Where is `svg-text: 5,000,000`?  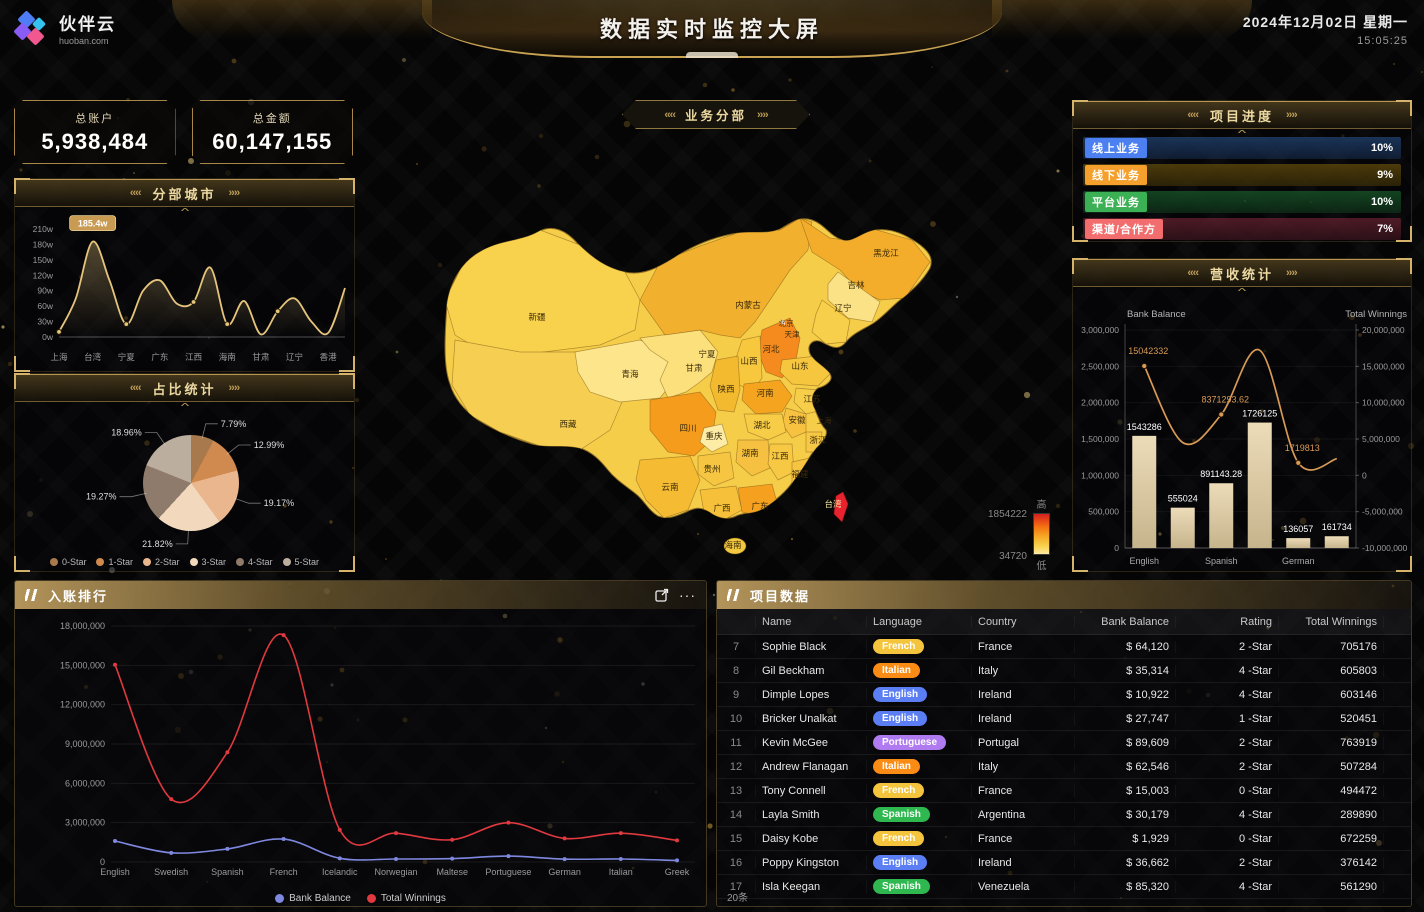 svg-text: 5,000,000 is located at coordinates (1381, 439).